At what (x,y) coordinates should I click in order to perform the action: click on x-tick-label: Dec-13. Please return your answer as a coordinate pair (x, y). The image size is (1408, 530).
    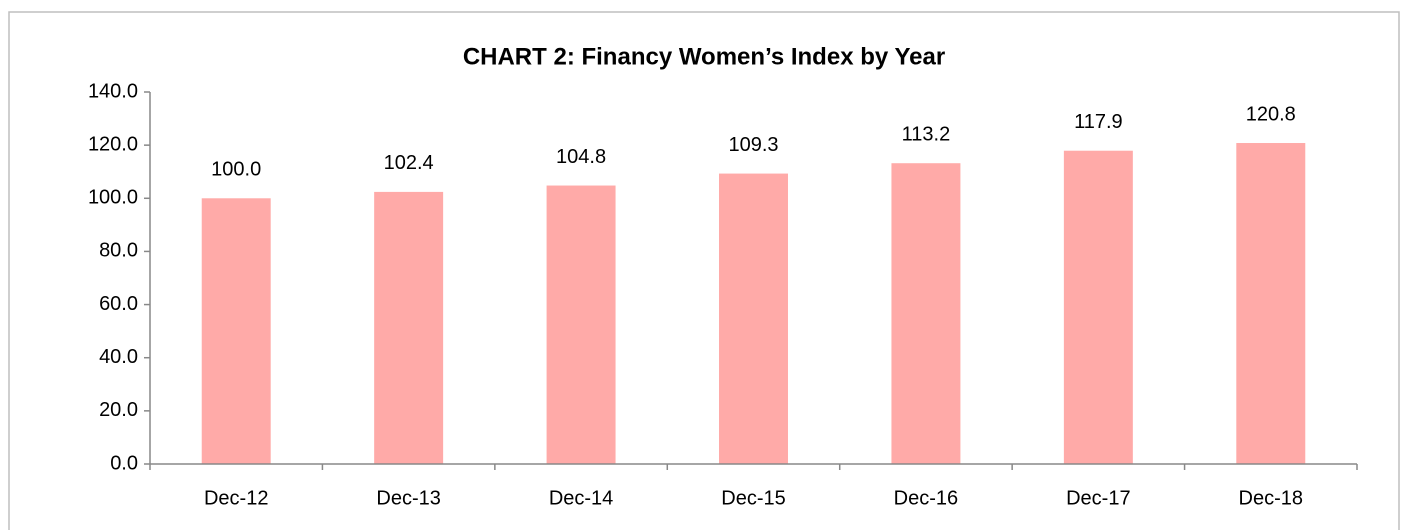
    Looking at the image, I should click on (408, 498).